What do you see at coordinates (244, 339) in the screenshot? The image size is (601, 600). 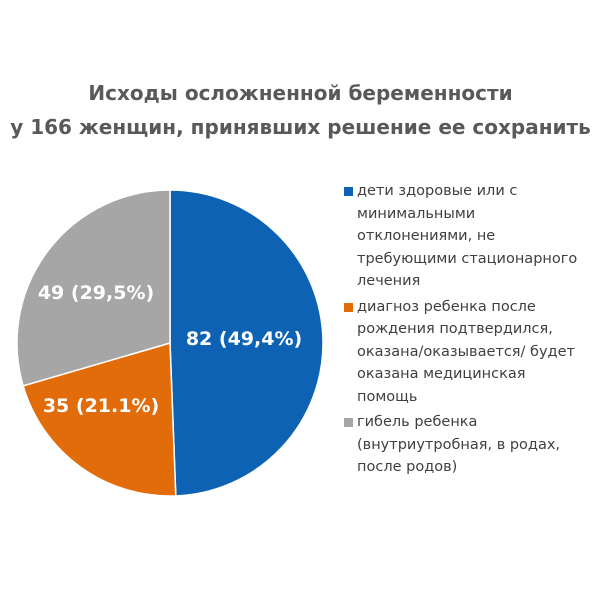 I see `slice-label-healthy: 82 (49,4%)` at bounding box center [244, 339].